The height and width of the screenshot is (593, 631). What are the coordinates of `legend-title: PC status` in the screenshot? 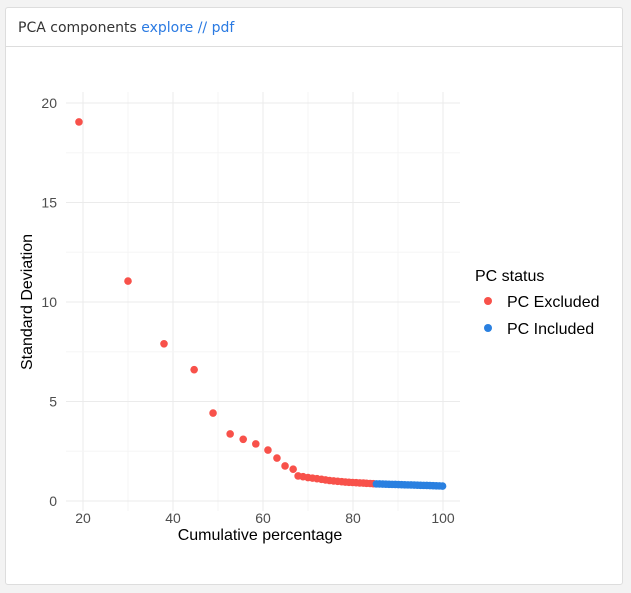 It's located at (509, 276).